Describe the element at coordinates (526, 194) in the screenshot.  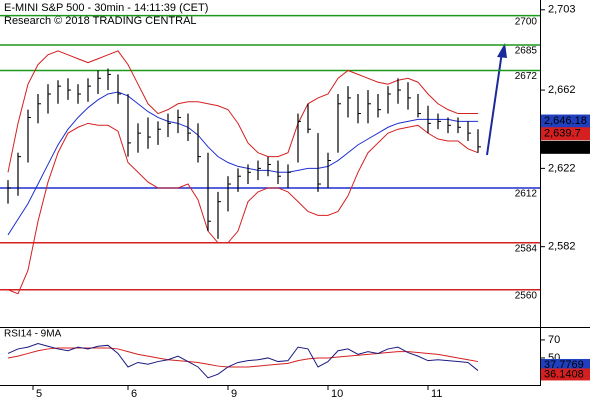
I see `level-label: 2612` at that location.